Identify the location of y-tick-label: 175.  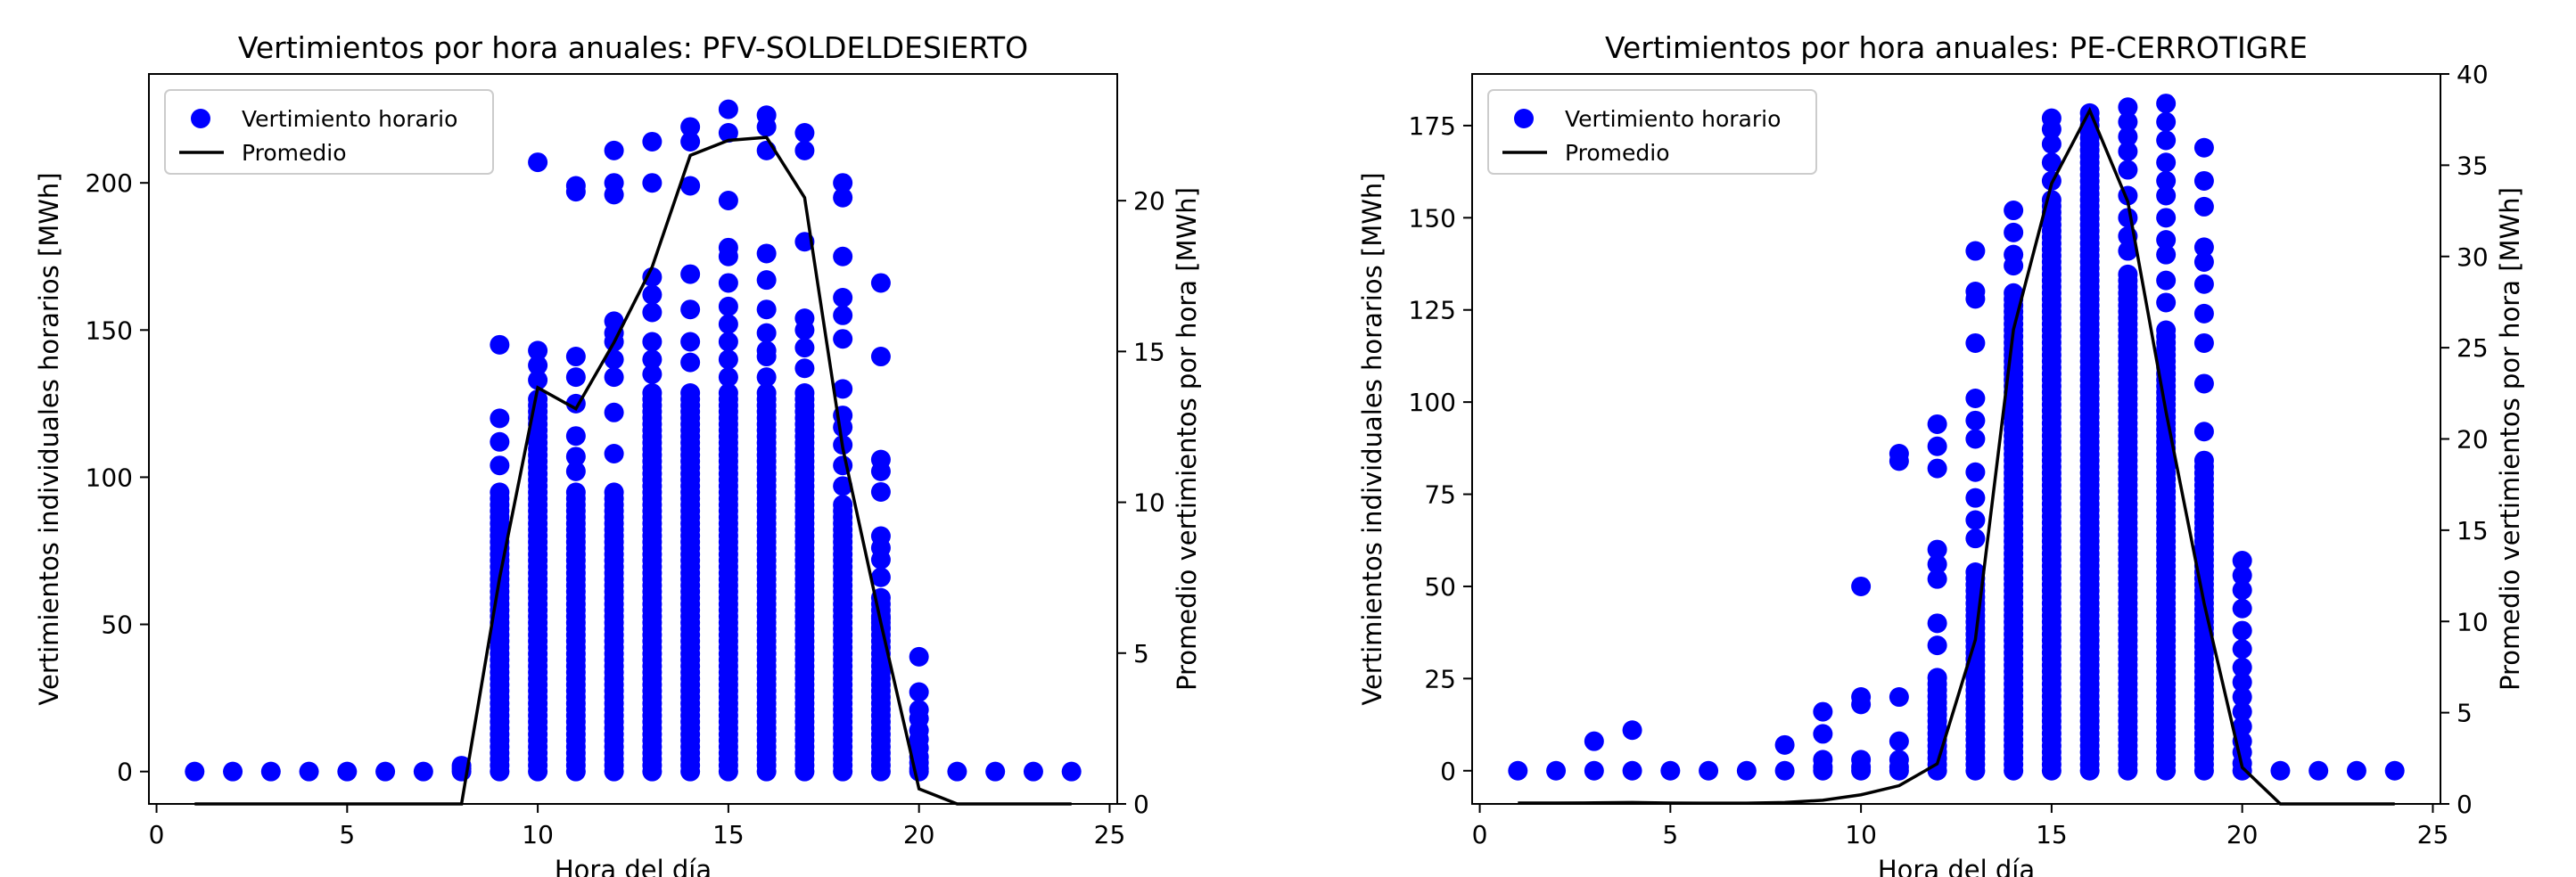
(1432, 126).